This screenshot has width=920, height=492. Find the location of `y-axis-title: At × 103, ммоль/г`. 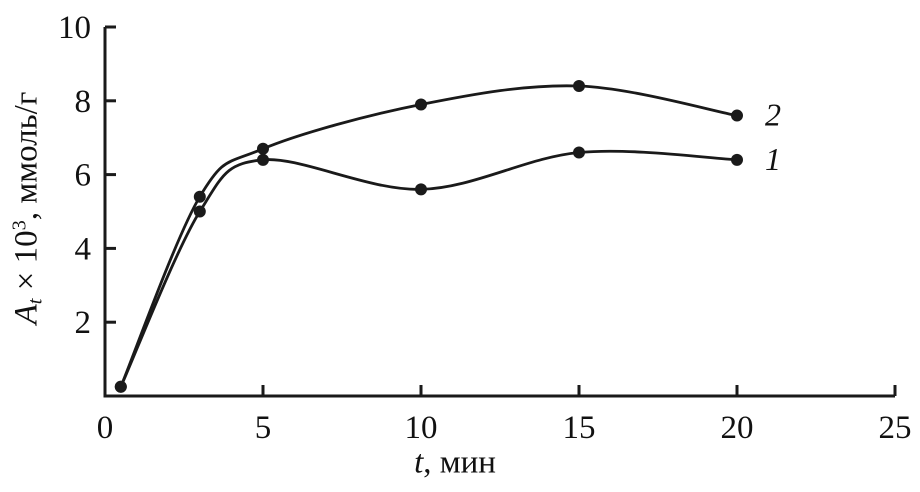

y-axis-title: At × 103, ммоль/г is located at coordinates (27, 208).